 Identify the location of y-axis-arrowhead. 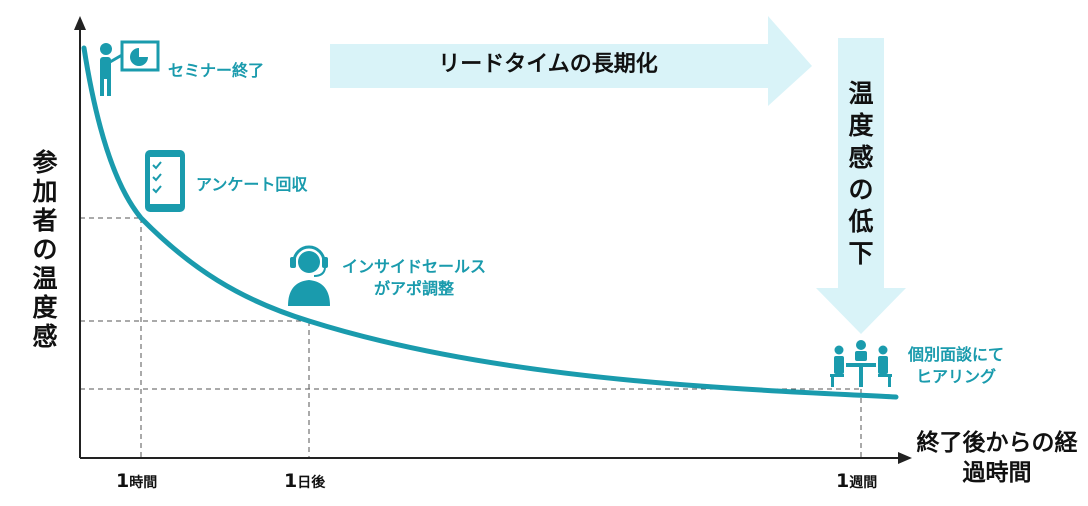
(80, 23).